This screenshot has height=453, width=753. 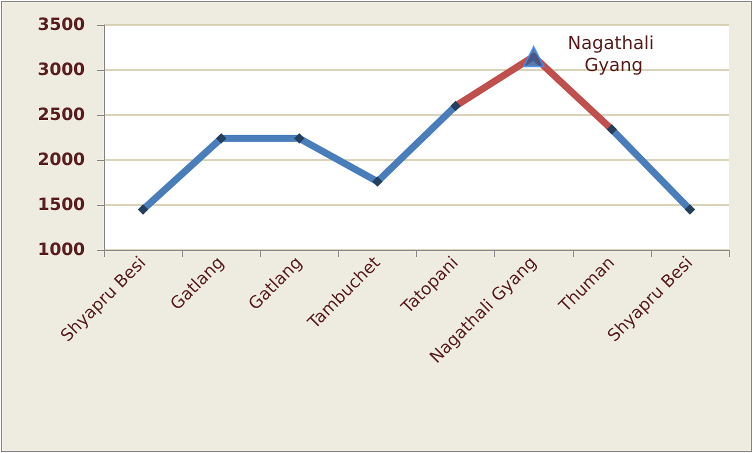 I want to click on y-tick-label: 3000, so click(x=62, y=70).